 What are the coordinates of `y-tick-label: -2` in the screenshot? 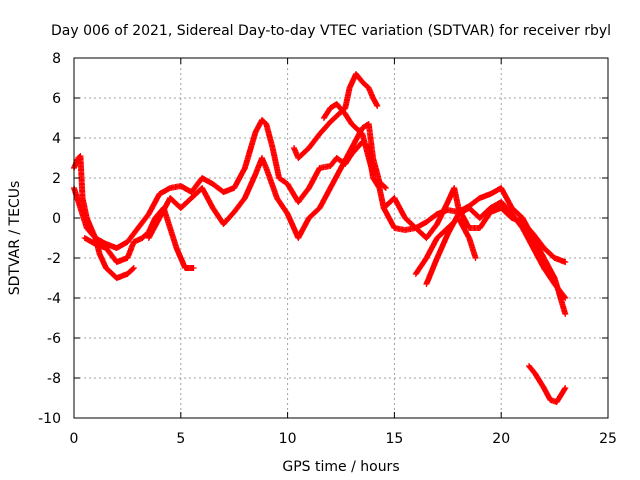 It's located at (54, 259).